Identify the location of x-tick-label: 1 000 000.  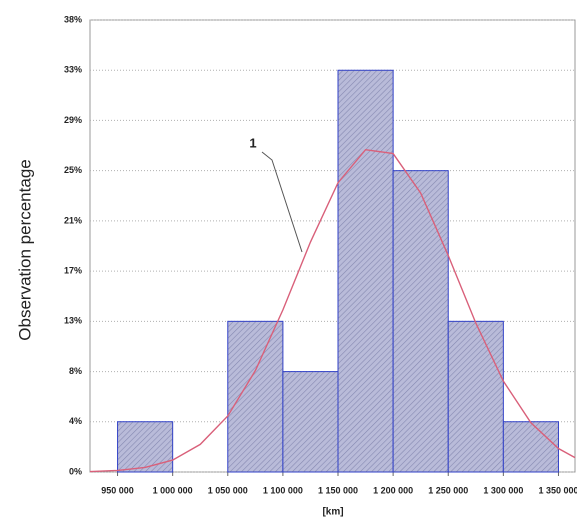
(173, 490).